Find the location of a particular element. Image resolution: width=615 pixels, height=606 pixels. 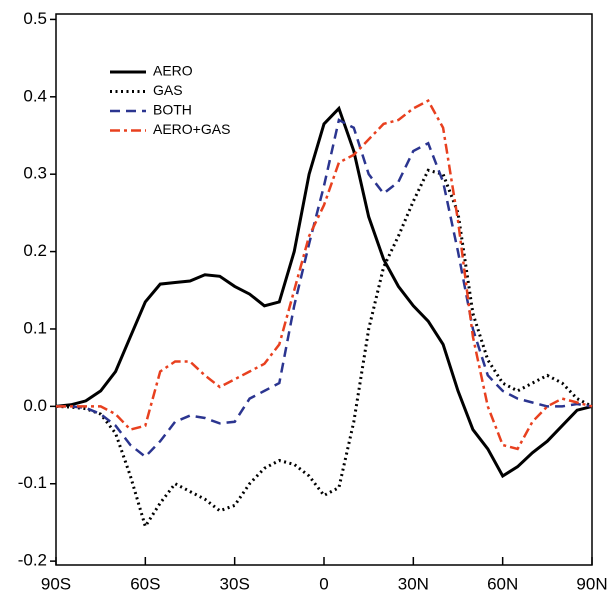

x-tick-label: 30S is located at coordinates (235, 583).